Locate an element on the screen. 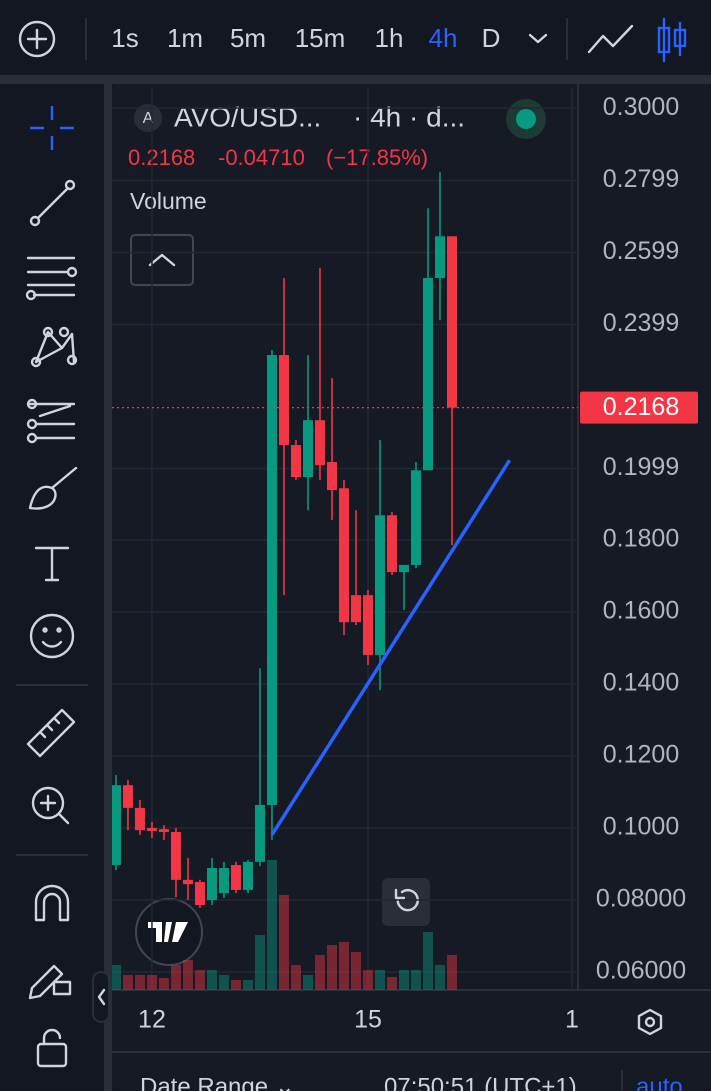 The width and height of the screenshot is (711, 1091). settings-button is located at coordinates (650, 1022).